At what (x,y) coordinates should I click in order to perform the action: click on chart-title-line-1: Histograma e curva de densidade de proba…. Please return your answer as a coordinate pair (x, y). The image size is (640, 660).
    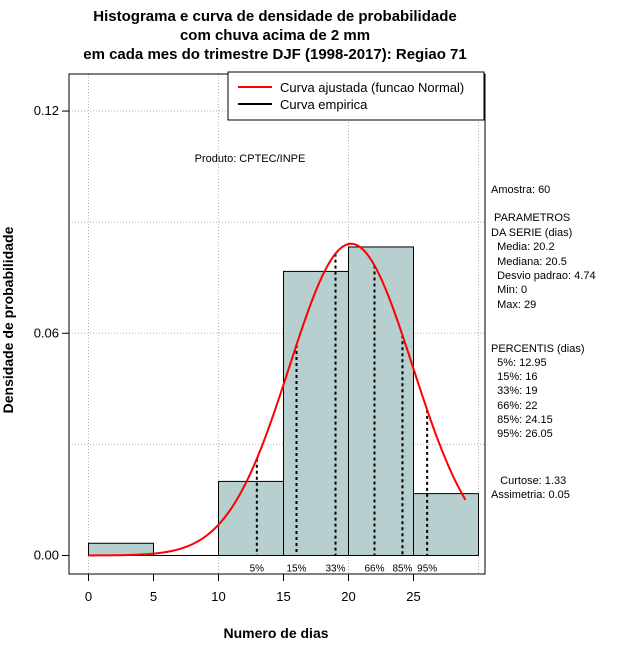
    Looking at the image, I should click on (274, 16).